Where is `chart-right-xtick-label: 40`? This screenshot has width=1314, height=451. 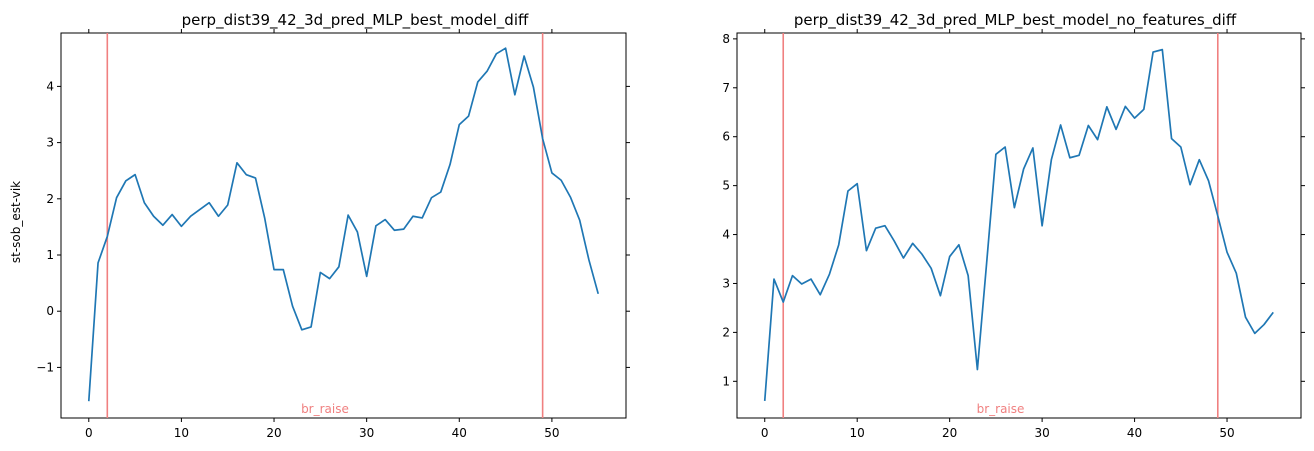
chart-right-xtick-label: 40 is located at coordinates (1134, 433).